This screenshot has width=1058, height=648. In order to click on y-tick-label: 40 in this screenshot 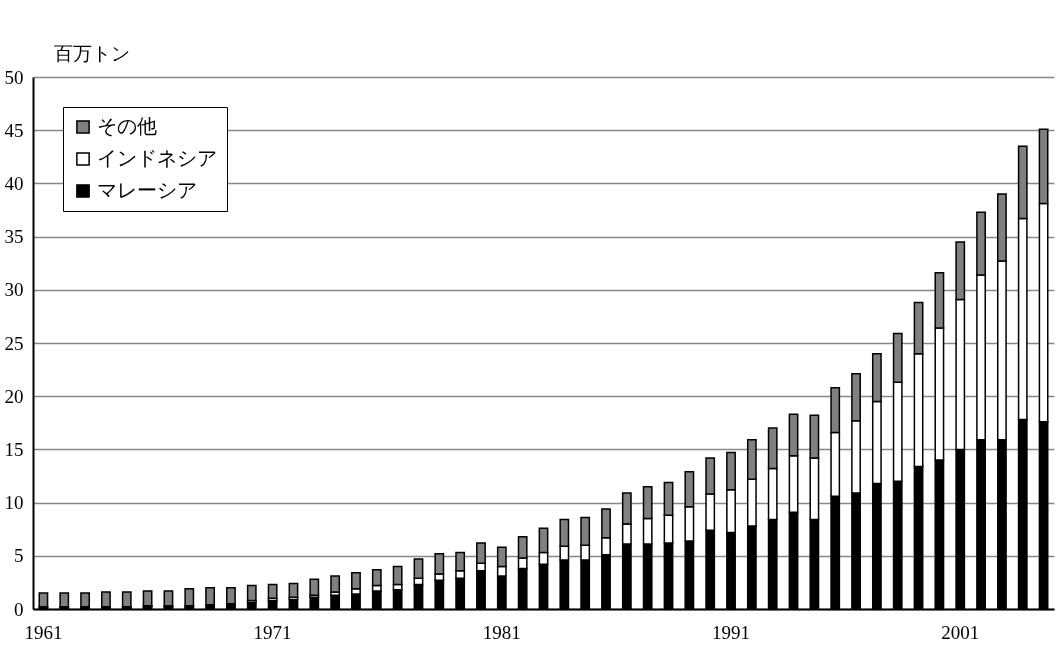, I will do `click(14, 183)`.